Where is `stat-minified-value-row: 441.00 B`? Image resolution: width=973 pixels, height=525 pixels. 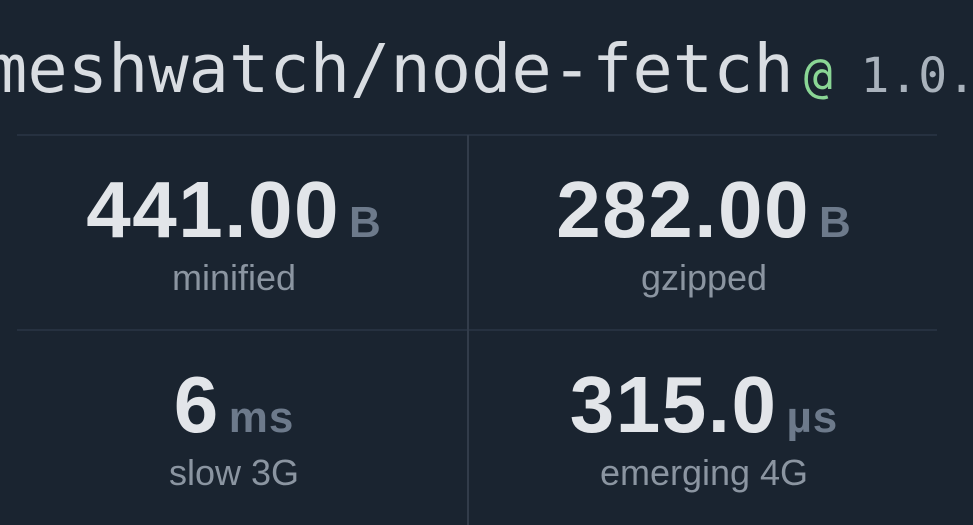 stat-minified-value-row: 441.00 B is located at coordinates (234, 209).